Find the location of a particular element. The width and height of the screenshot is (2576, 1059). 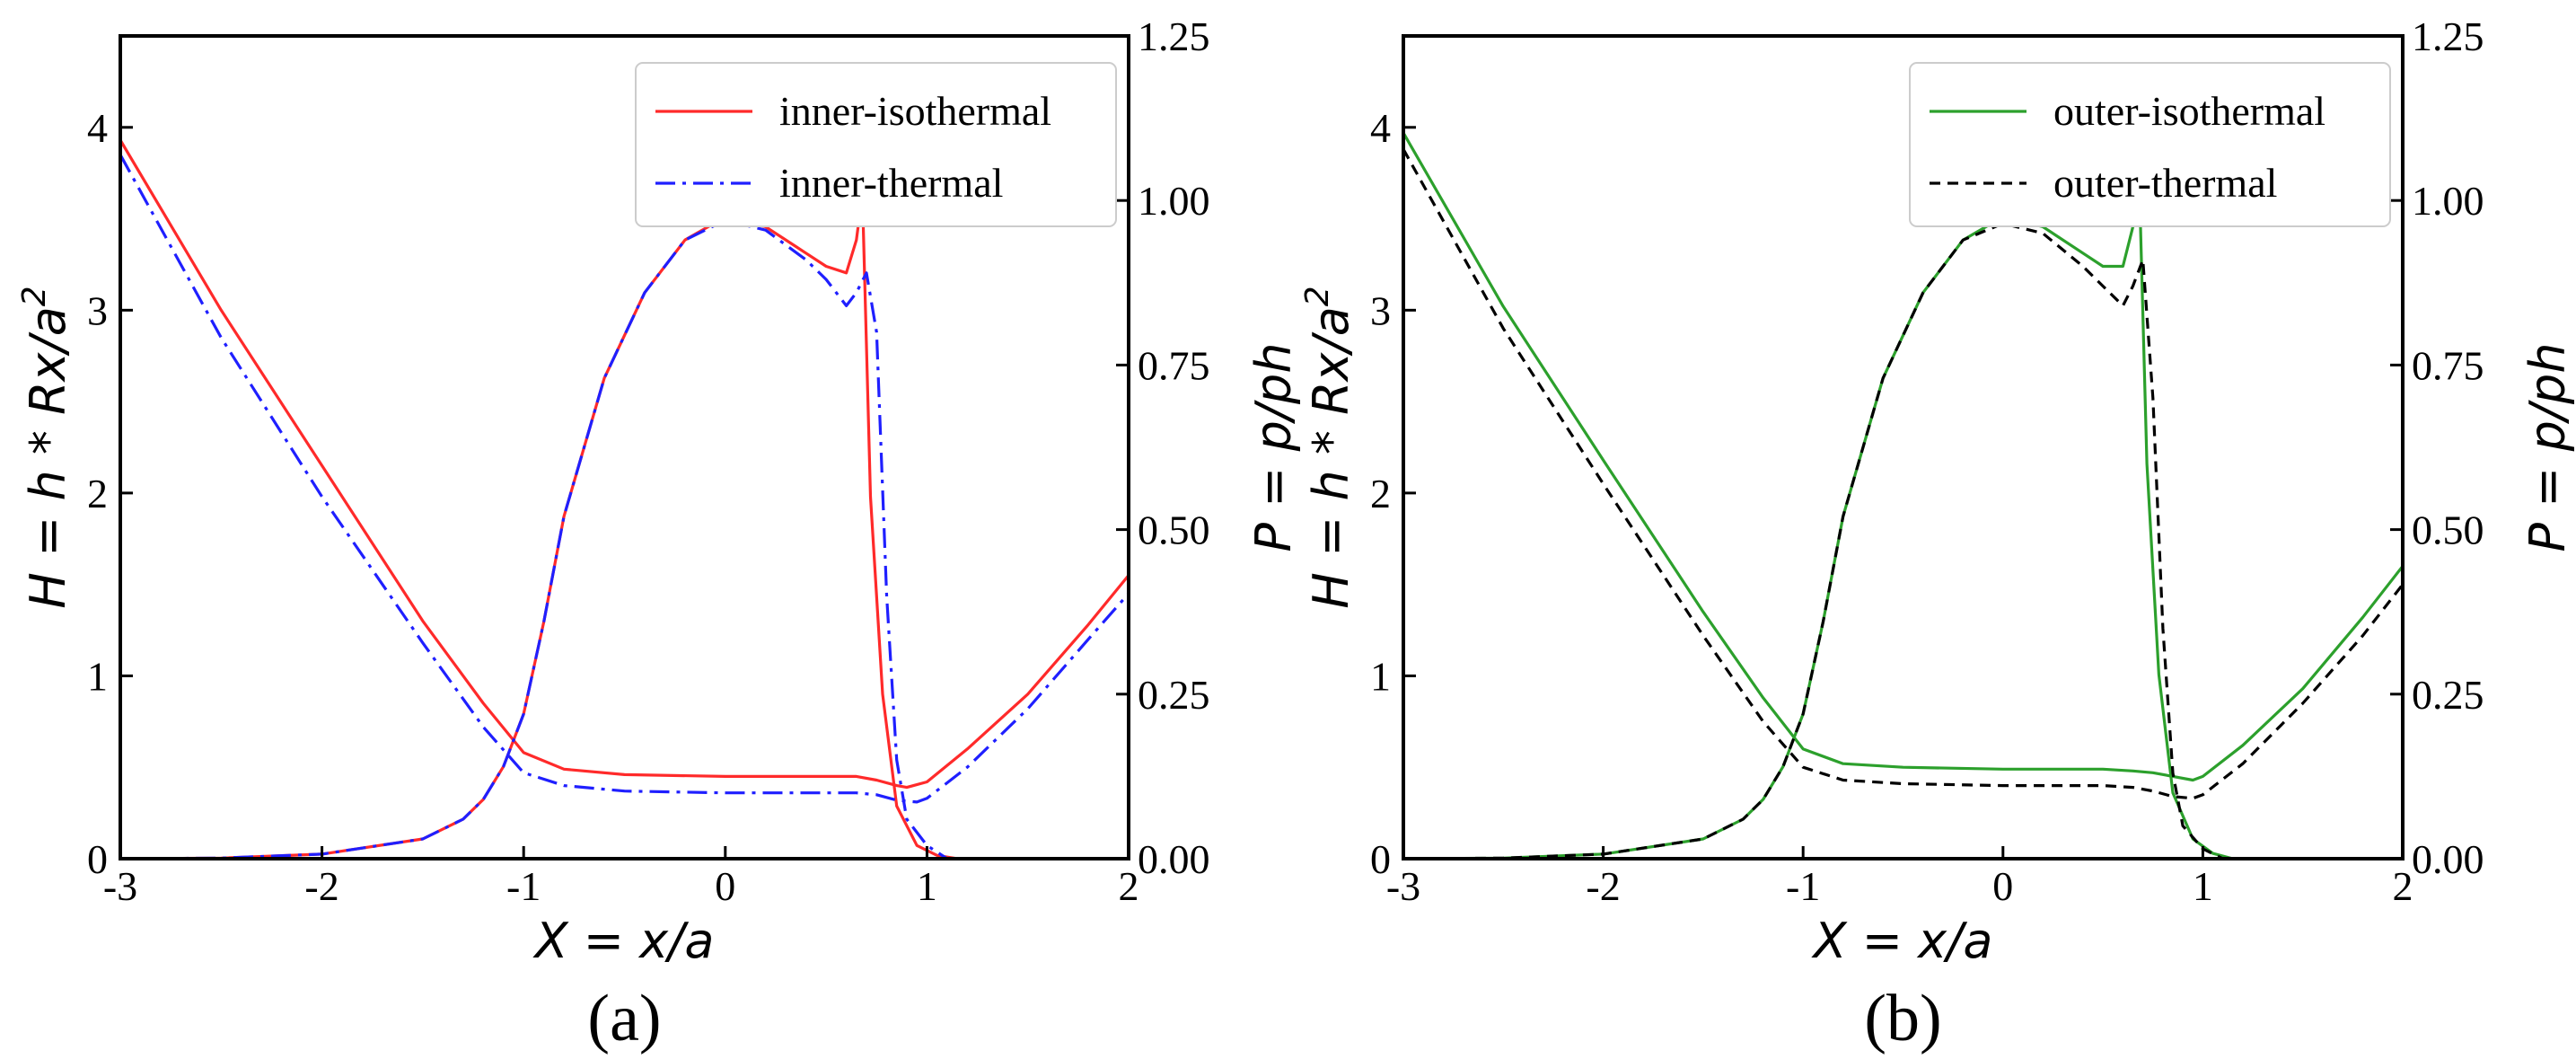

legend: outer-isothermal outer-thermal is located at coordinates (2150, 144).